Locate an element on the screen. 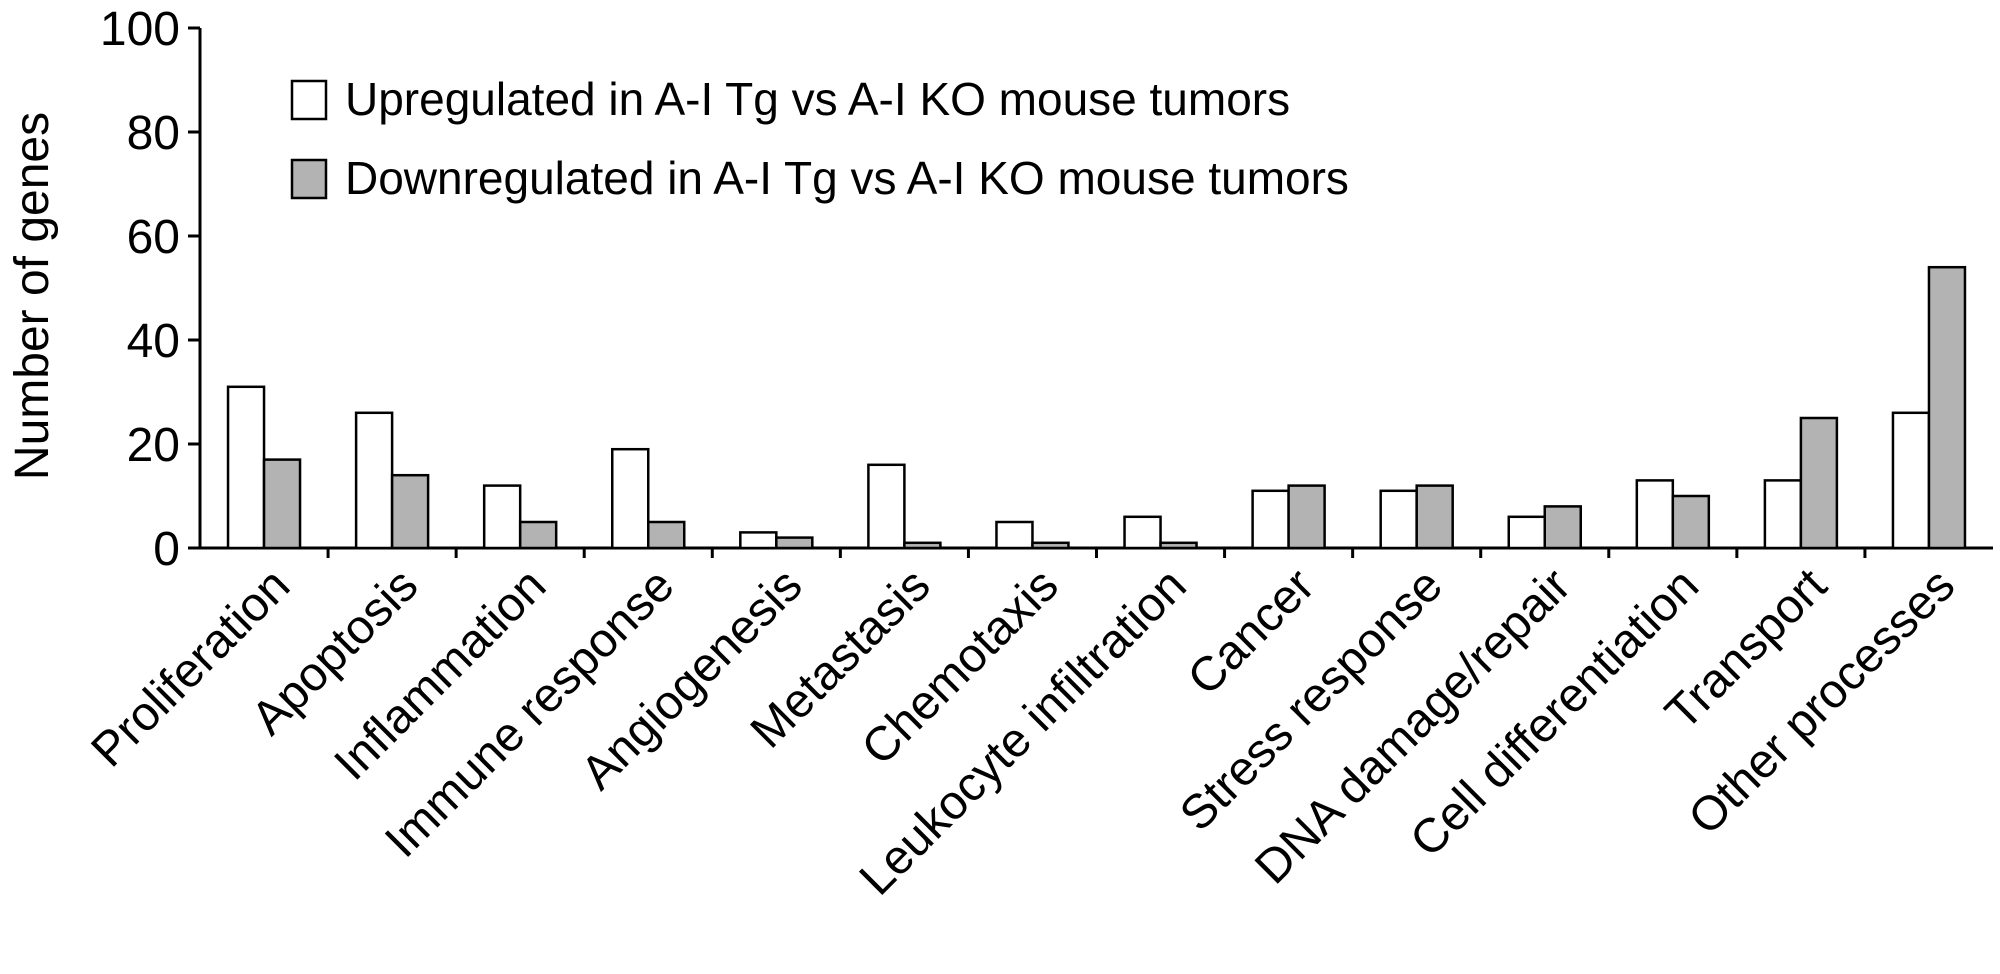  y-tick-label: 0 is located at coordinates (166, 549).